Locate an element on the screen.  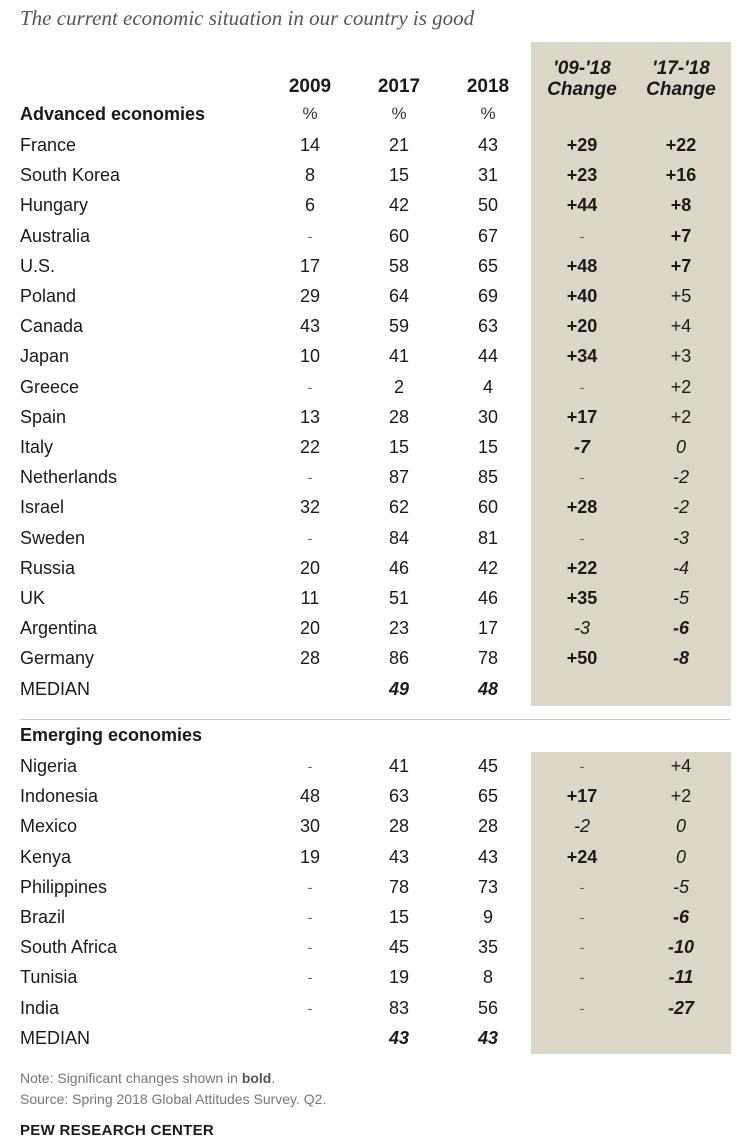
pew-logo-text: PEW RESEARCH CENTER is located at coordinates (117, 1130).